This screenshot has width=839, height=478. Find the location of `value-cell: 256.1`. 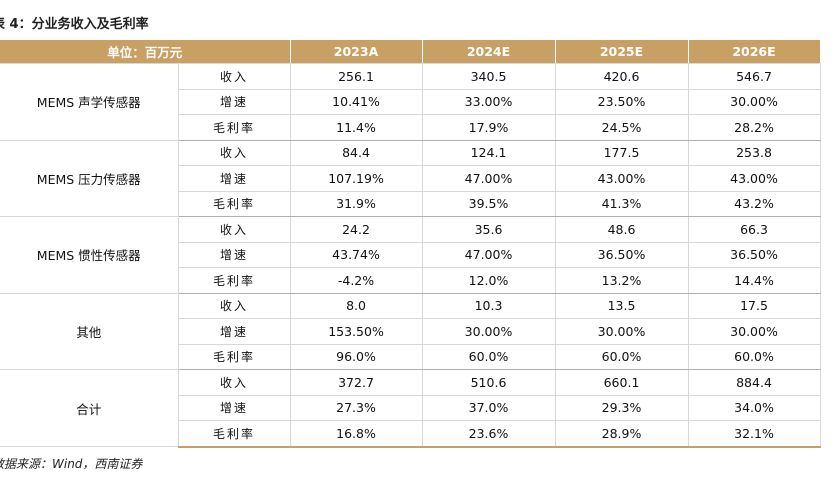

value-cell: 256.1 is located at coordinates (356, 76).